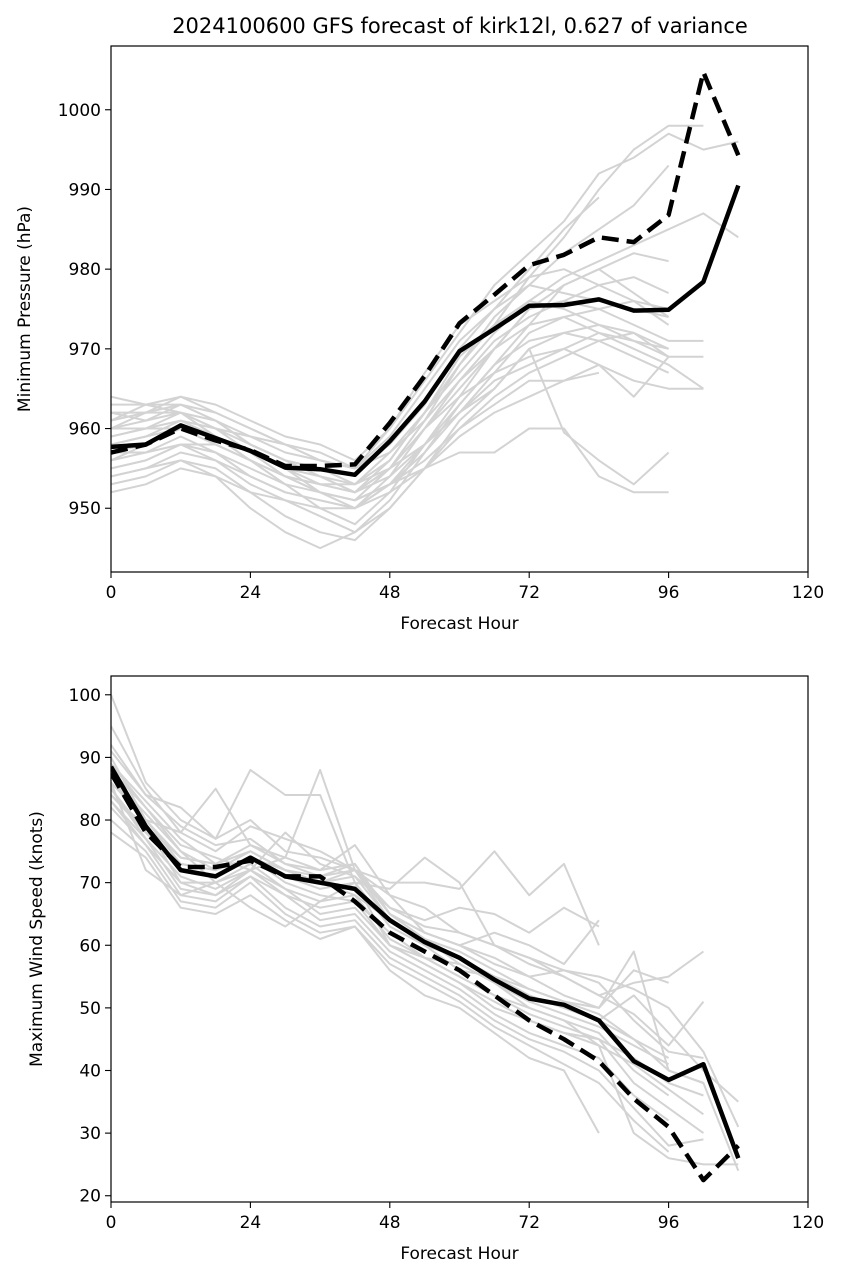  Describe the element at coordinates (90, 1197) in the screenshot. I see `wind-ytick-label: 20` at that location.